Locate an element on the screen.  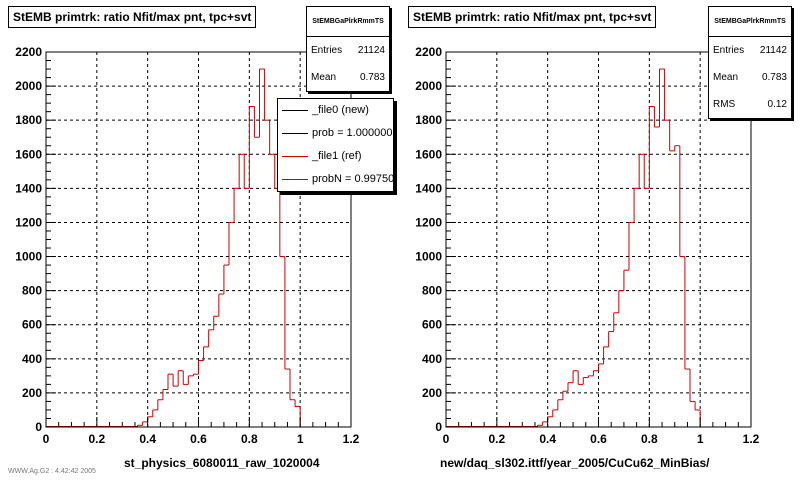
x-axis-label: st_physics_6080011_raw_1020004 is located at coordinates (222, 463).